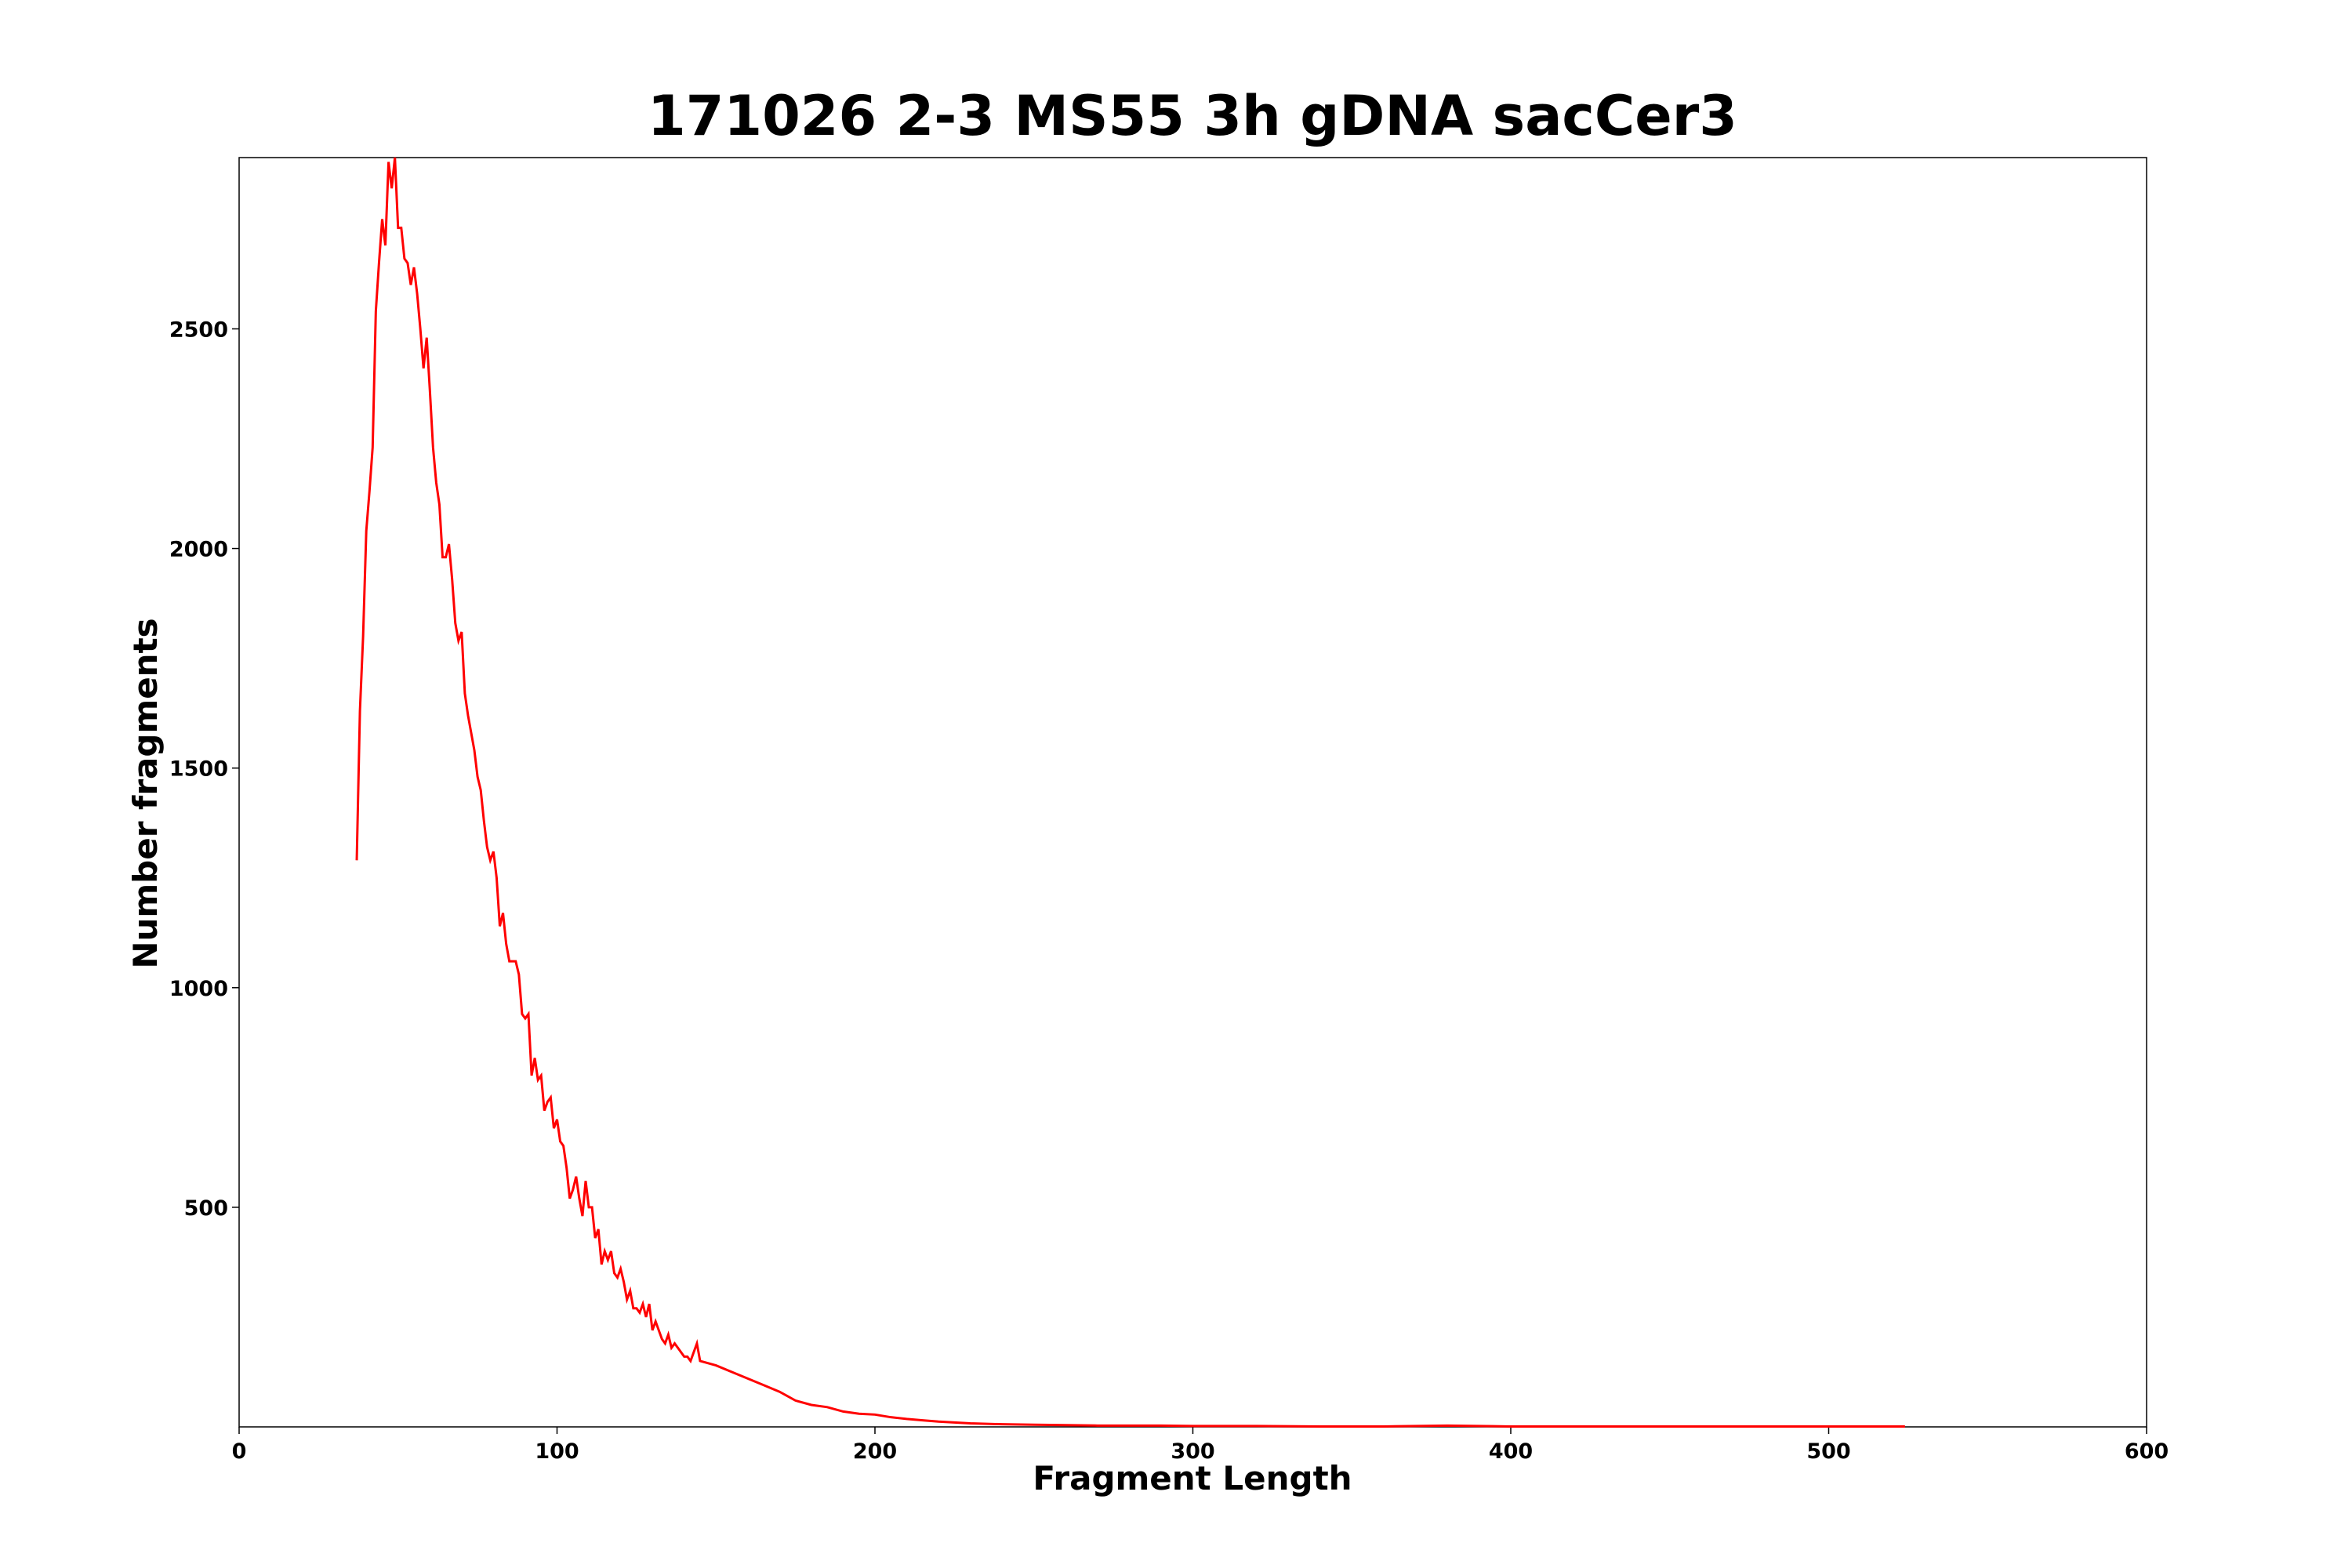  What do you see at coordinates (239, 1451) in the screenshot?
I see `x-tick-label: 0` at bounding box center [239, 1451].